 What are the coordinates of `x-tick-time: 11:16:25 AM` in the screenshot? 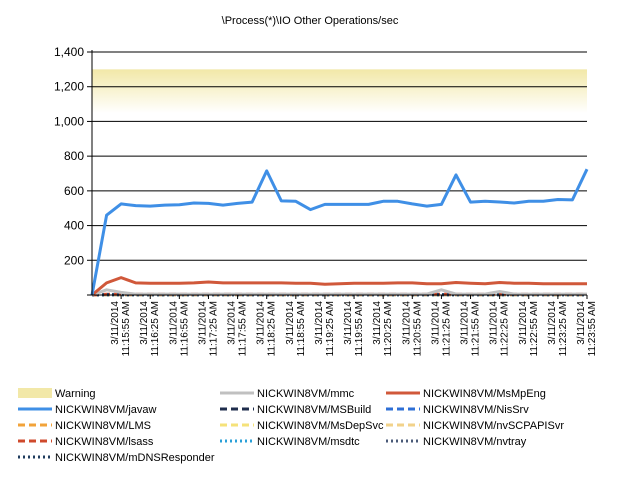 It's located at (155, 328).